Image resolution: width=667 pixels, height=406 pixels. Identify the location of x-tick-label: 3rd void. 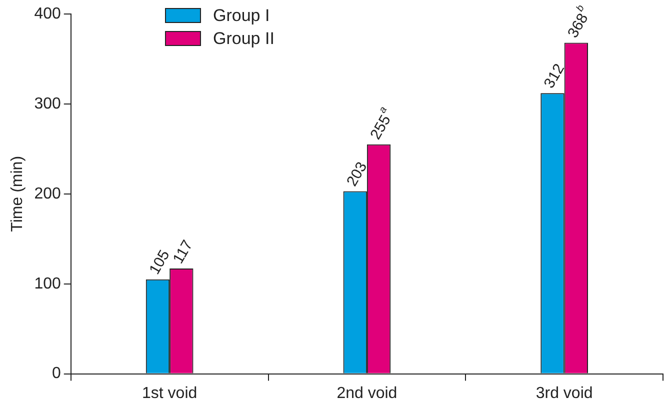
(564, 393).